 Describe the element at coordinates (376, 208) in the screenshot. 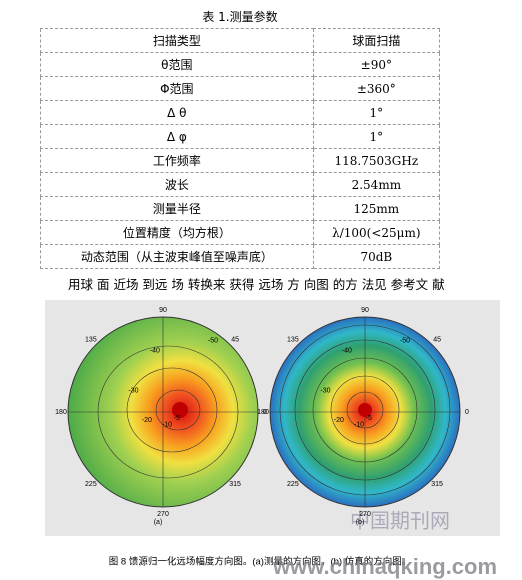

I see `table-cell: 125mm` at that location.